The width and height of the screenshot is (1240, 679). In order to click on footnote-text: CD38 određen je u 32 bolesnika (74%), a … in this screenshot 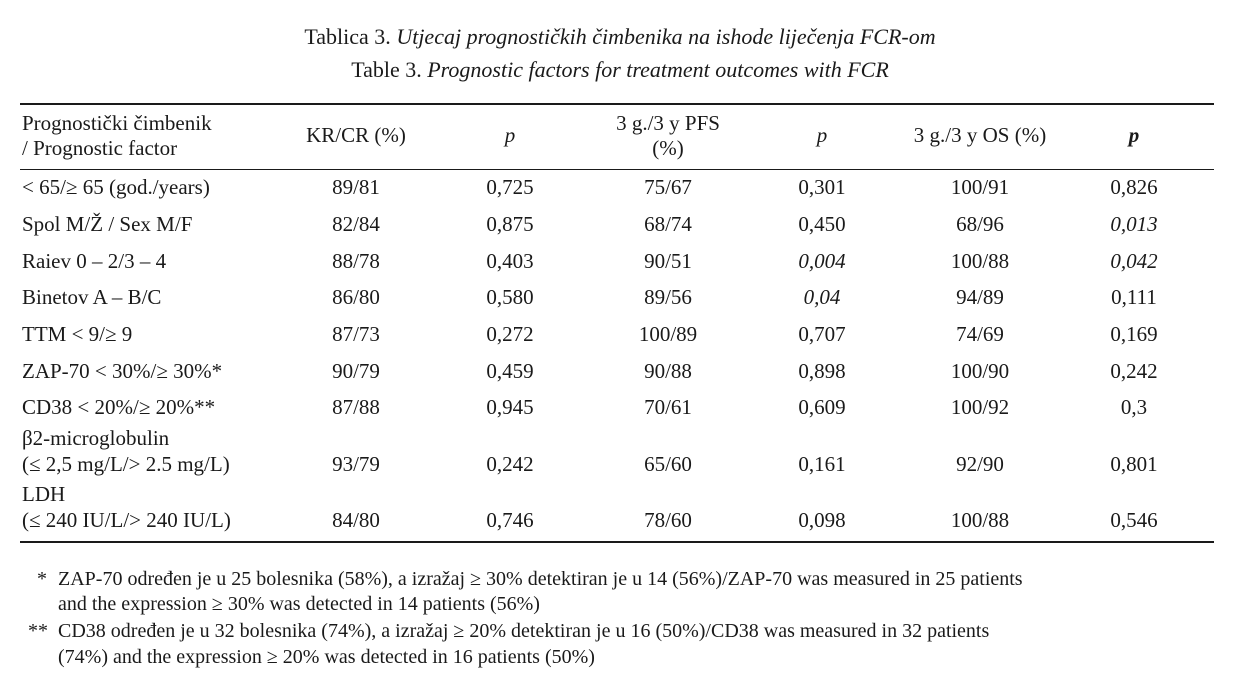, I will do `click(524, 631)`.